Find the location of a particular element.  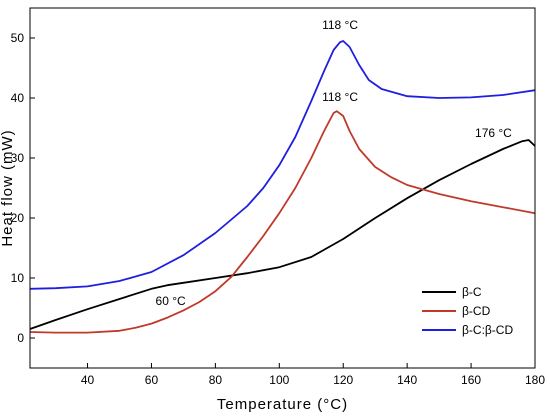

y-tick-label: 10 is located at coordinates (18, 278).